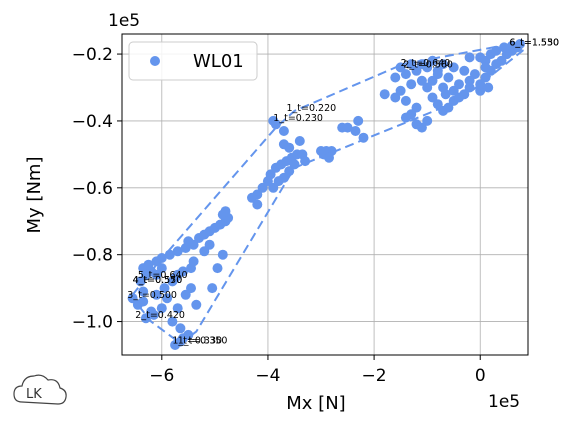 The image size is (571, 430). Describe the element at coordinates (315, 403) in the screenshot. I see `x-axis-label: Mx [N]` at that location.